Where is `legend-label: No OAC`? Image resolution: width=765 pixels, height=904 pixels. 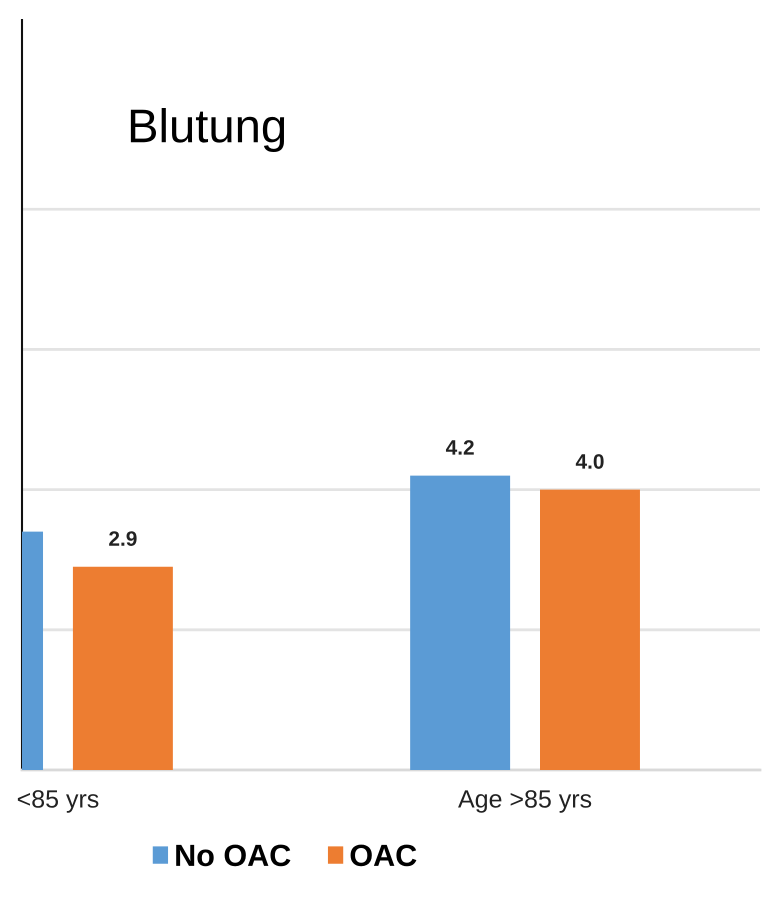 legend-label: No OAC is located at coordinates (233, 855).